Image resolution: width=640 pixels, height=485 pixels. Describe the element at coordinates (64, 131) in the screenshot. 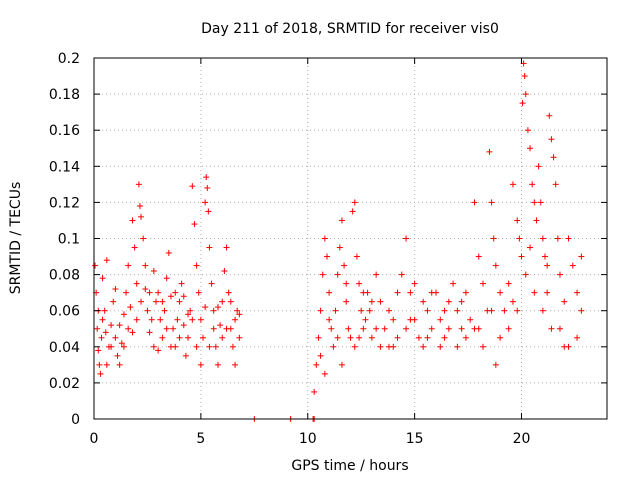

I see `y-tick-label: 0.16` at that location.